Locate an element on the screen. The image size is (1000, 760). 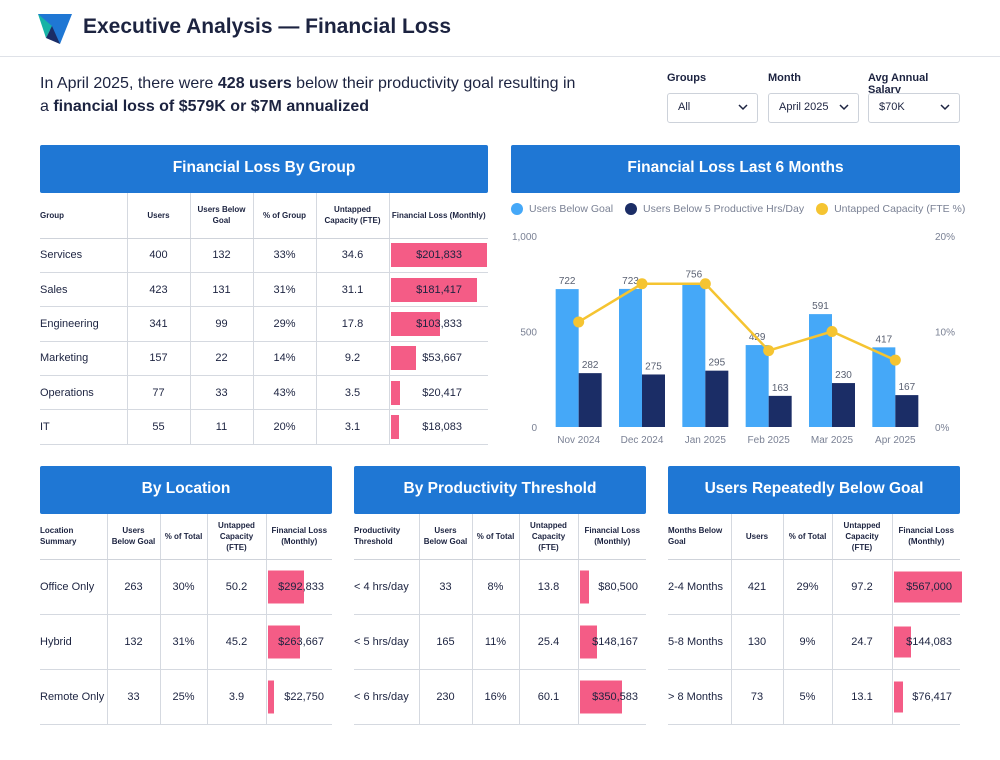
loss-value: $201,833 is located at coordinates (439, 255).